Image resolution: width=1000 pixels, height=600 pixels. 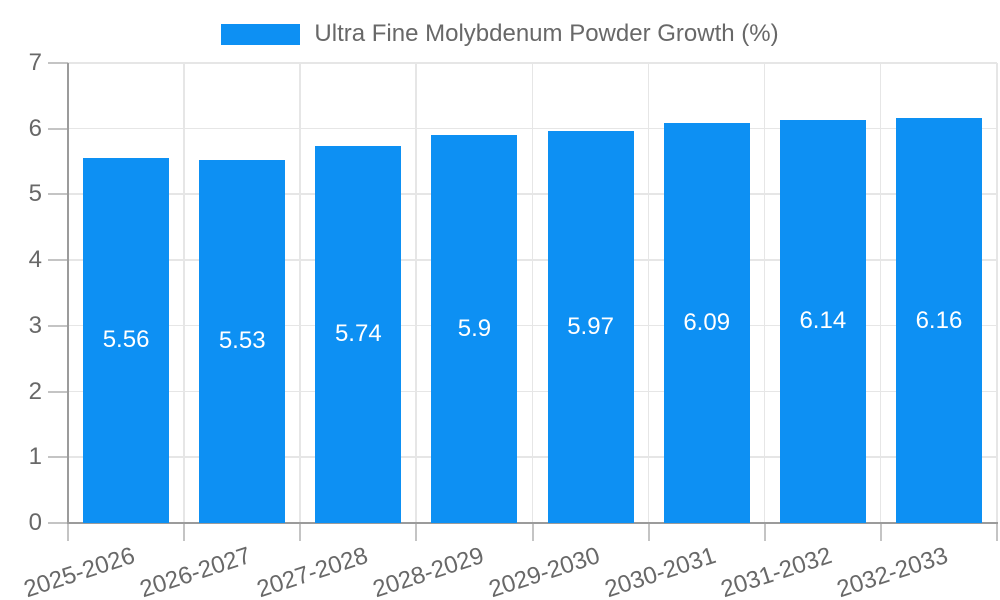 I want to click on legend-swatch, so click(x=261, y=34).